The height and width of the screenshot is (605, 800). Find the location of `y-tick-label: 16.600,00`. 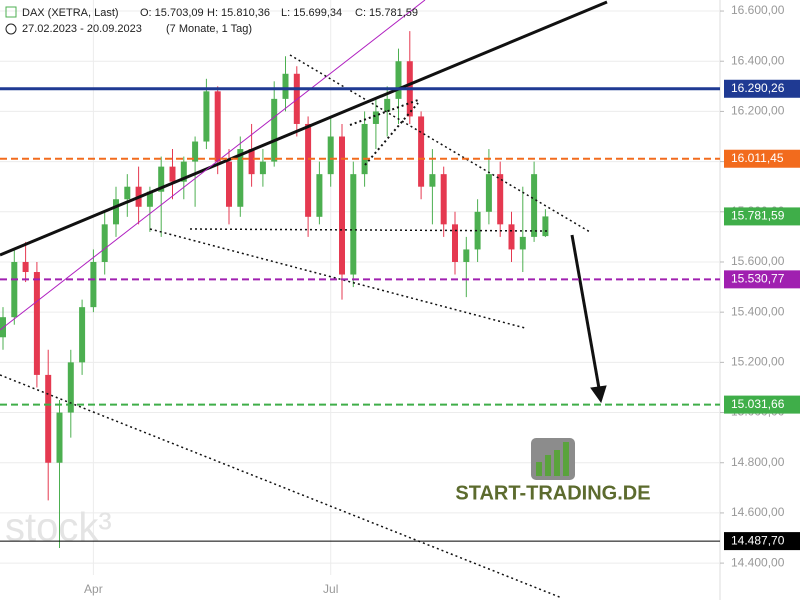

y-tick-label: 16.600,00 is located at coordinates (758, 10).